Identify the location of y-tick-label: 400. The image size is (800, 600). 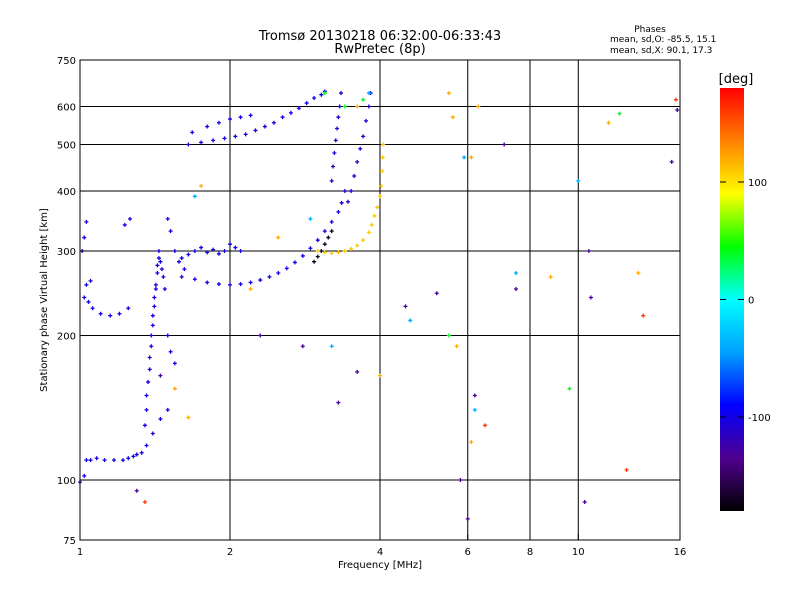
(66, 192).